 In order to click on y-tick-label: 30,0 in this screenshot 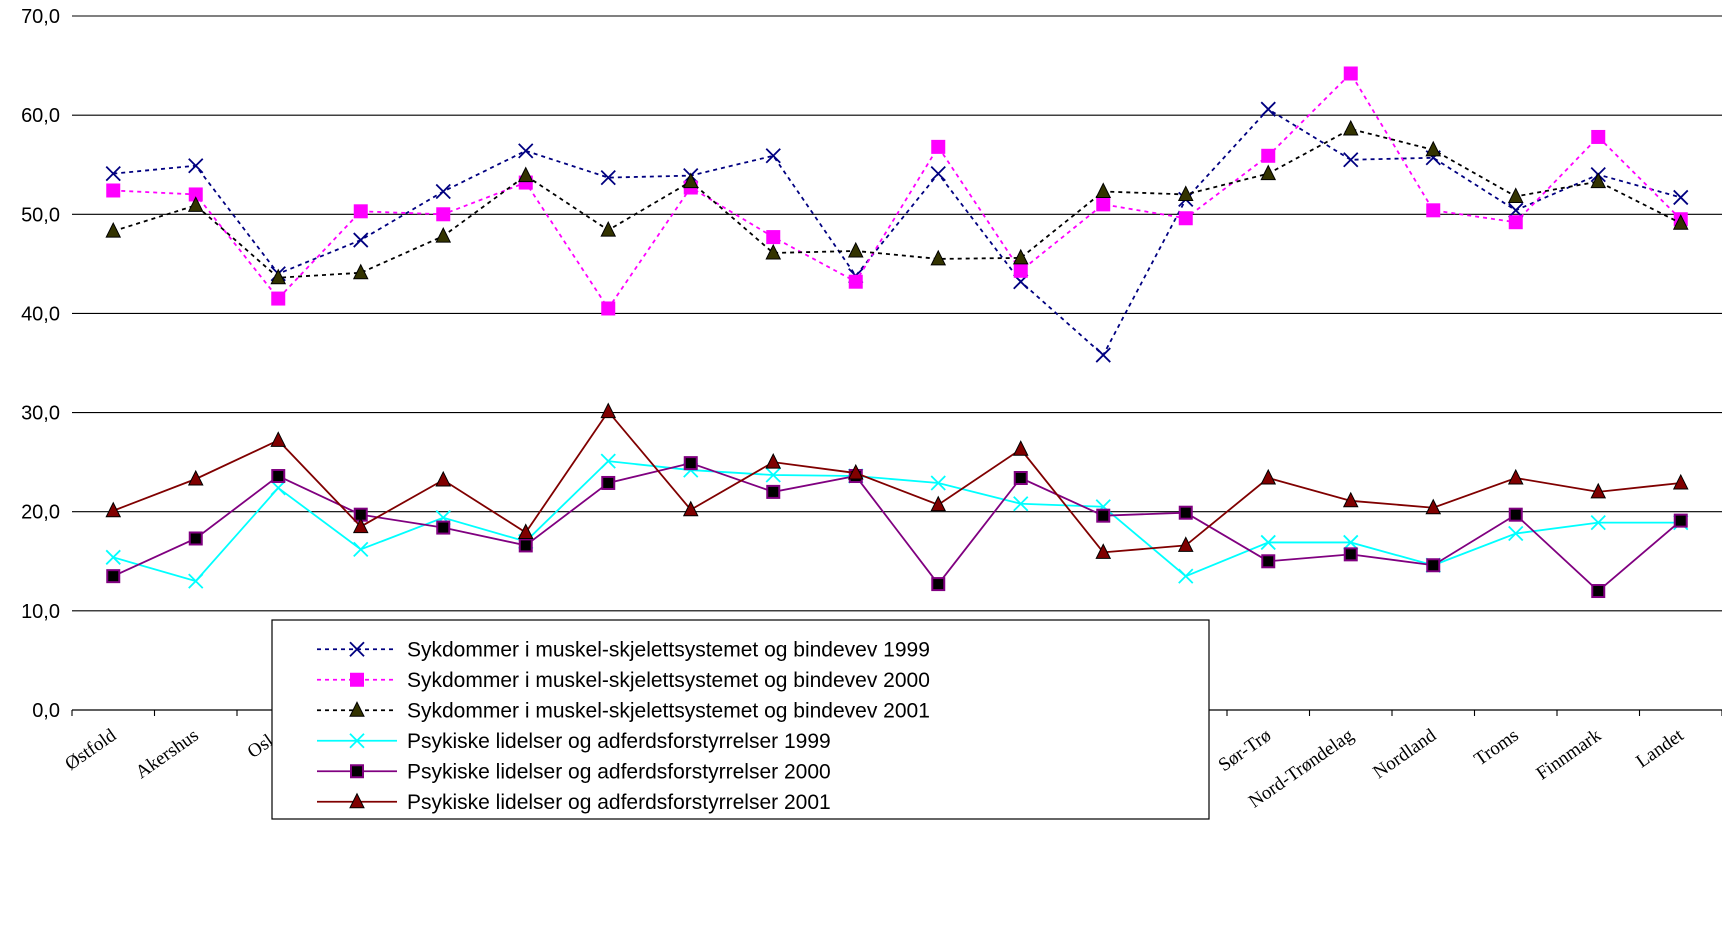, I will do `click(40, 414)`.